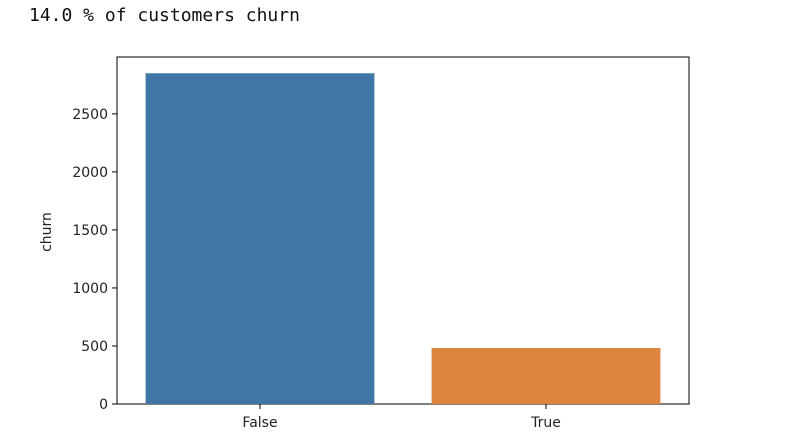 The image size is (804, 444). What do you see at coordinates (90, 289) in the screenshot?
I see `y-tick-label: 1000` at bounding box center [90, 289].